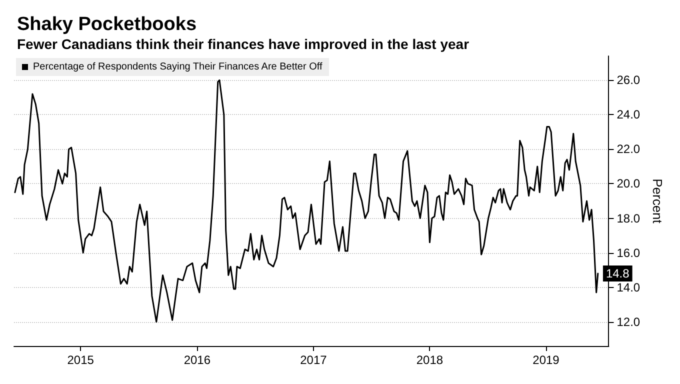 Image resolution: width=680 pixels, height=384 pixels. Describe the element at coordinates (628, 149) in the screenshot. I see `y-tick-label: 22.0` at that location.